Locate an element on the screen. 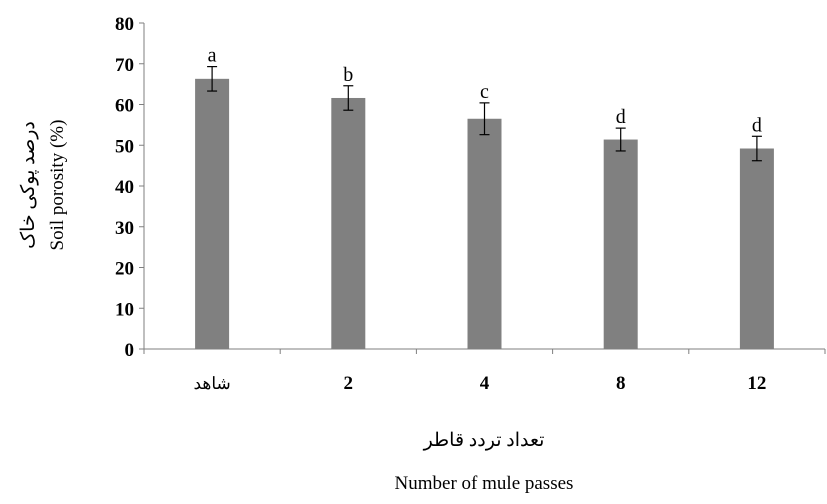 The height and width of the screenshot is (504, 827). y-axis-title: Soil porosity (%) is located at coordinates (57, 185).